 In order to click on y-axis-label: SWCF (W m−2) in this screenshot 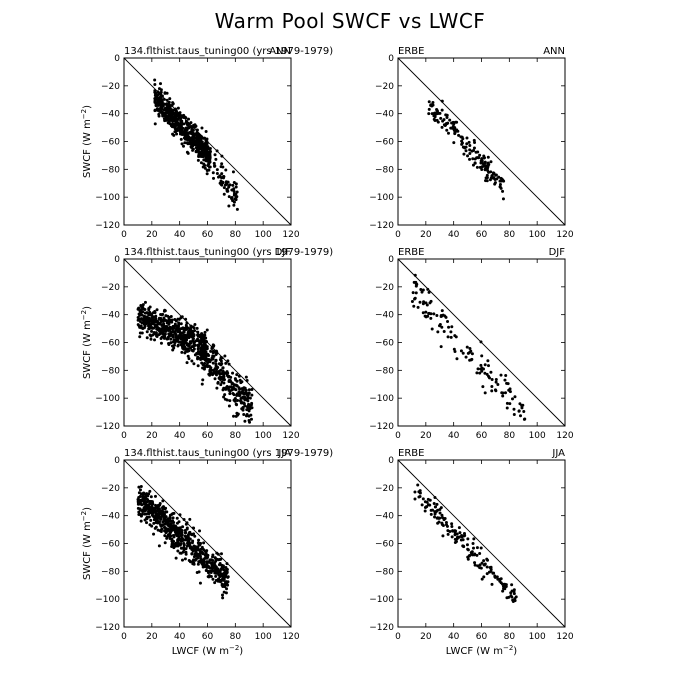, I will do `click(86, 141)`.